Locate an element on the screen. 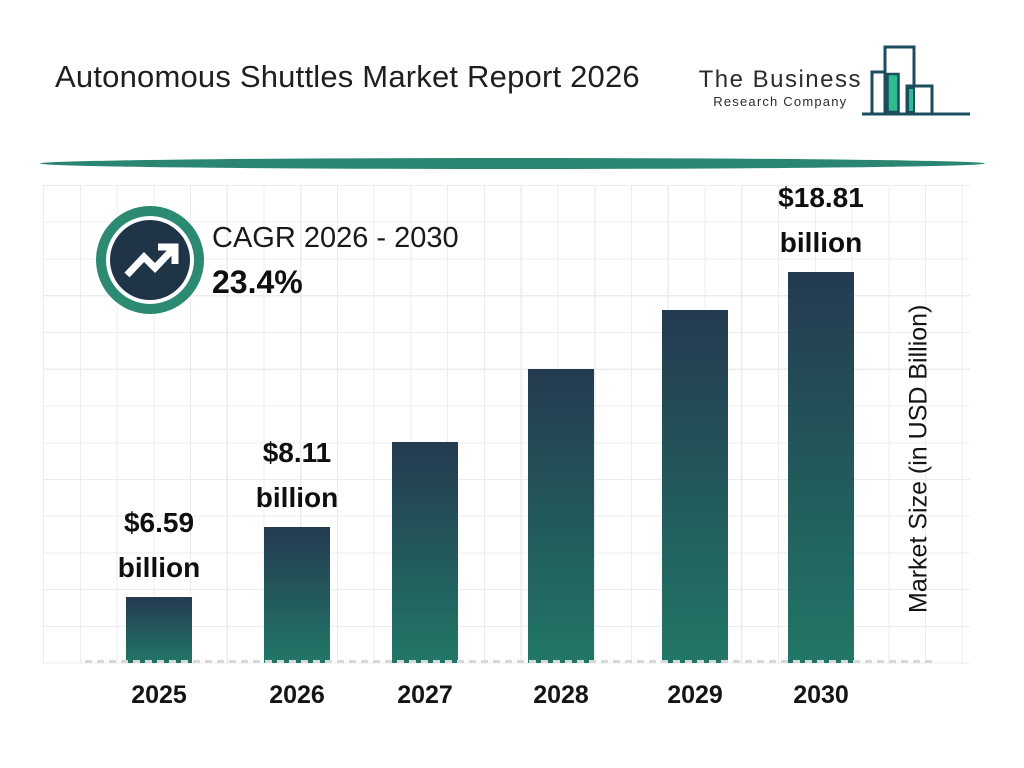 The image size is (1024, 768). value-label-2026: $8.11 billion is located at coordinates (297, 475).